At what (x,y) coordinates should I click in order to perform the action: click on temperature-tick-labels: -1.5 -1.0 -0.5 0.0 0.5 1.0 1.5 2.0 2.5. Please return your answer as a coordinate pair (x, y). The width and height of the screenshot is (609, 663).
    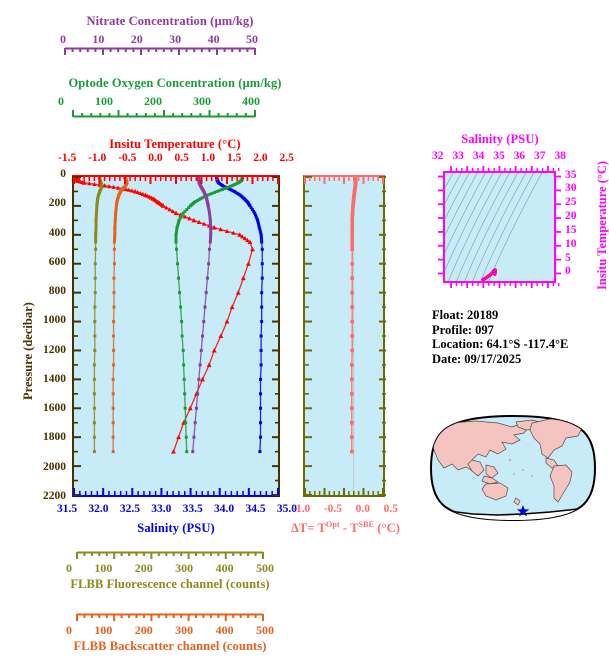
    Looking at the image, I should click on (176, 158).